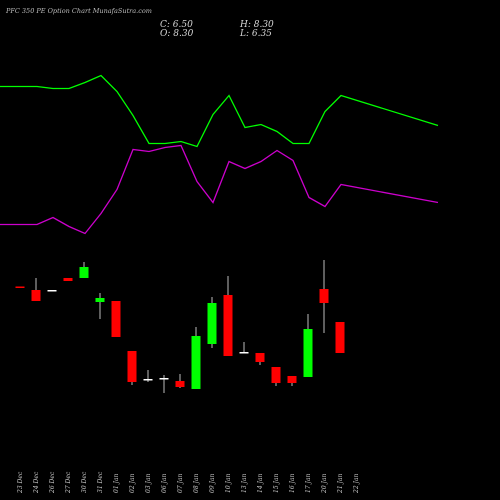 The image size is (500, 500). Describe the element at coordinates (256, 34) in the screenshot. I see `low-value: L: 6.35` at that location.